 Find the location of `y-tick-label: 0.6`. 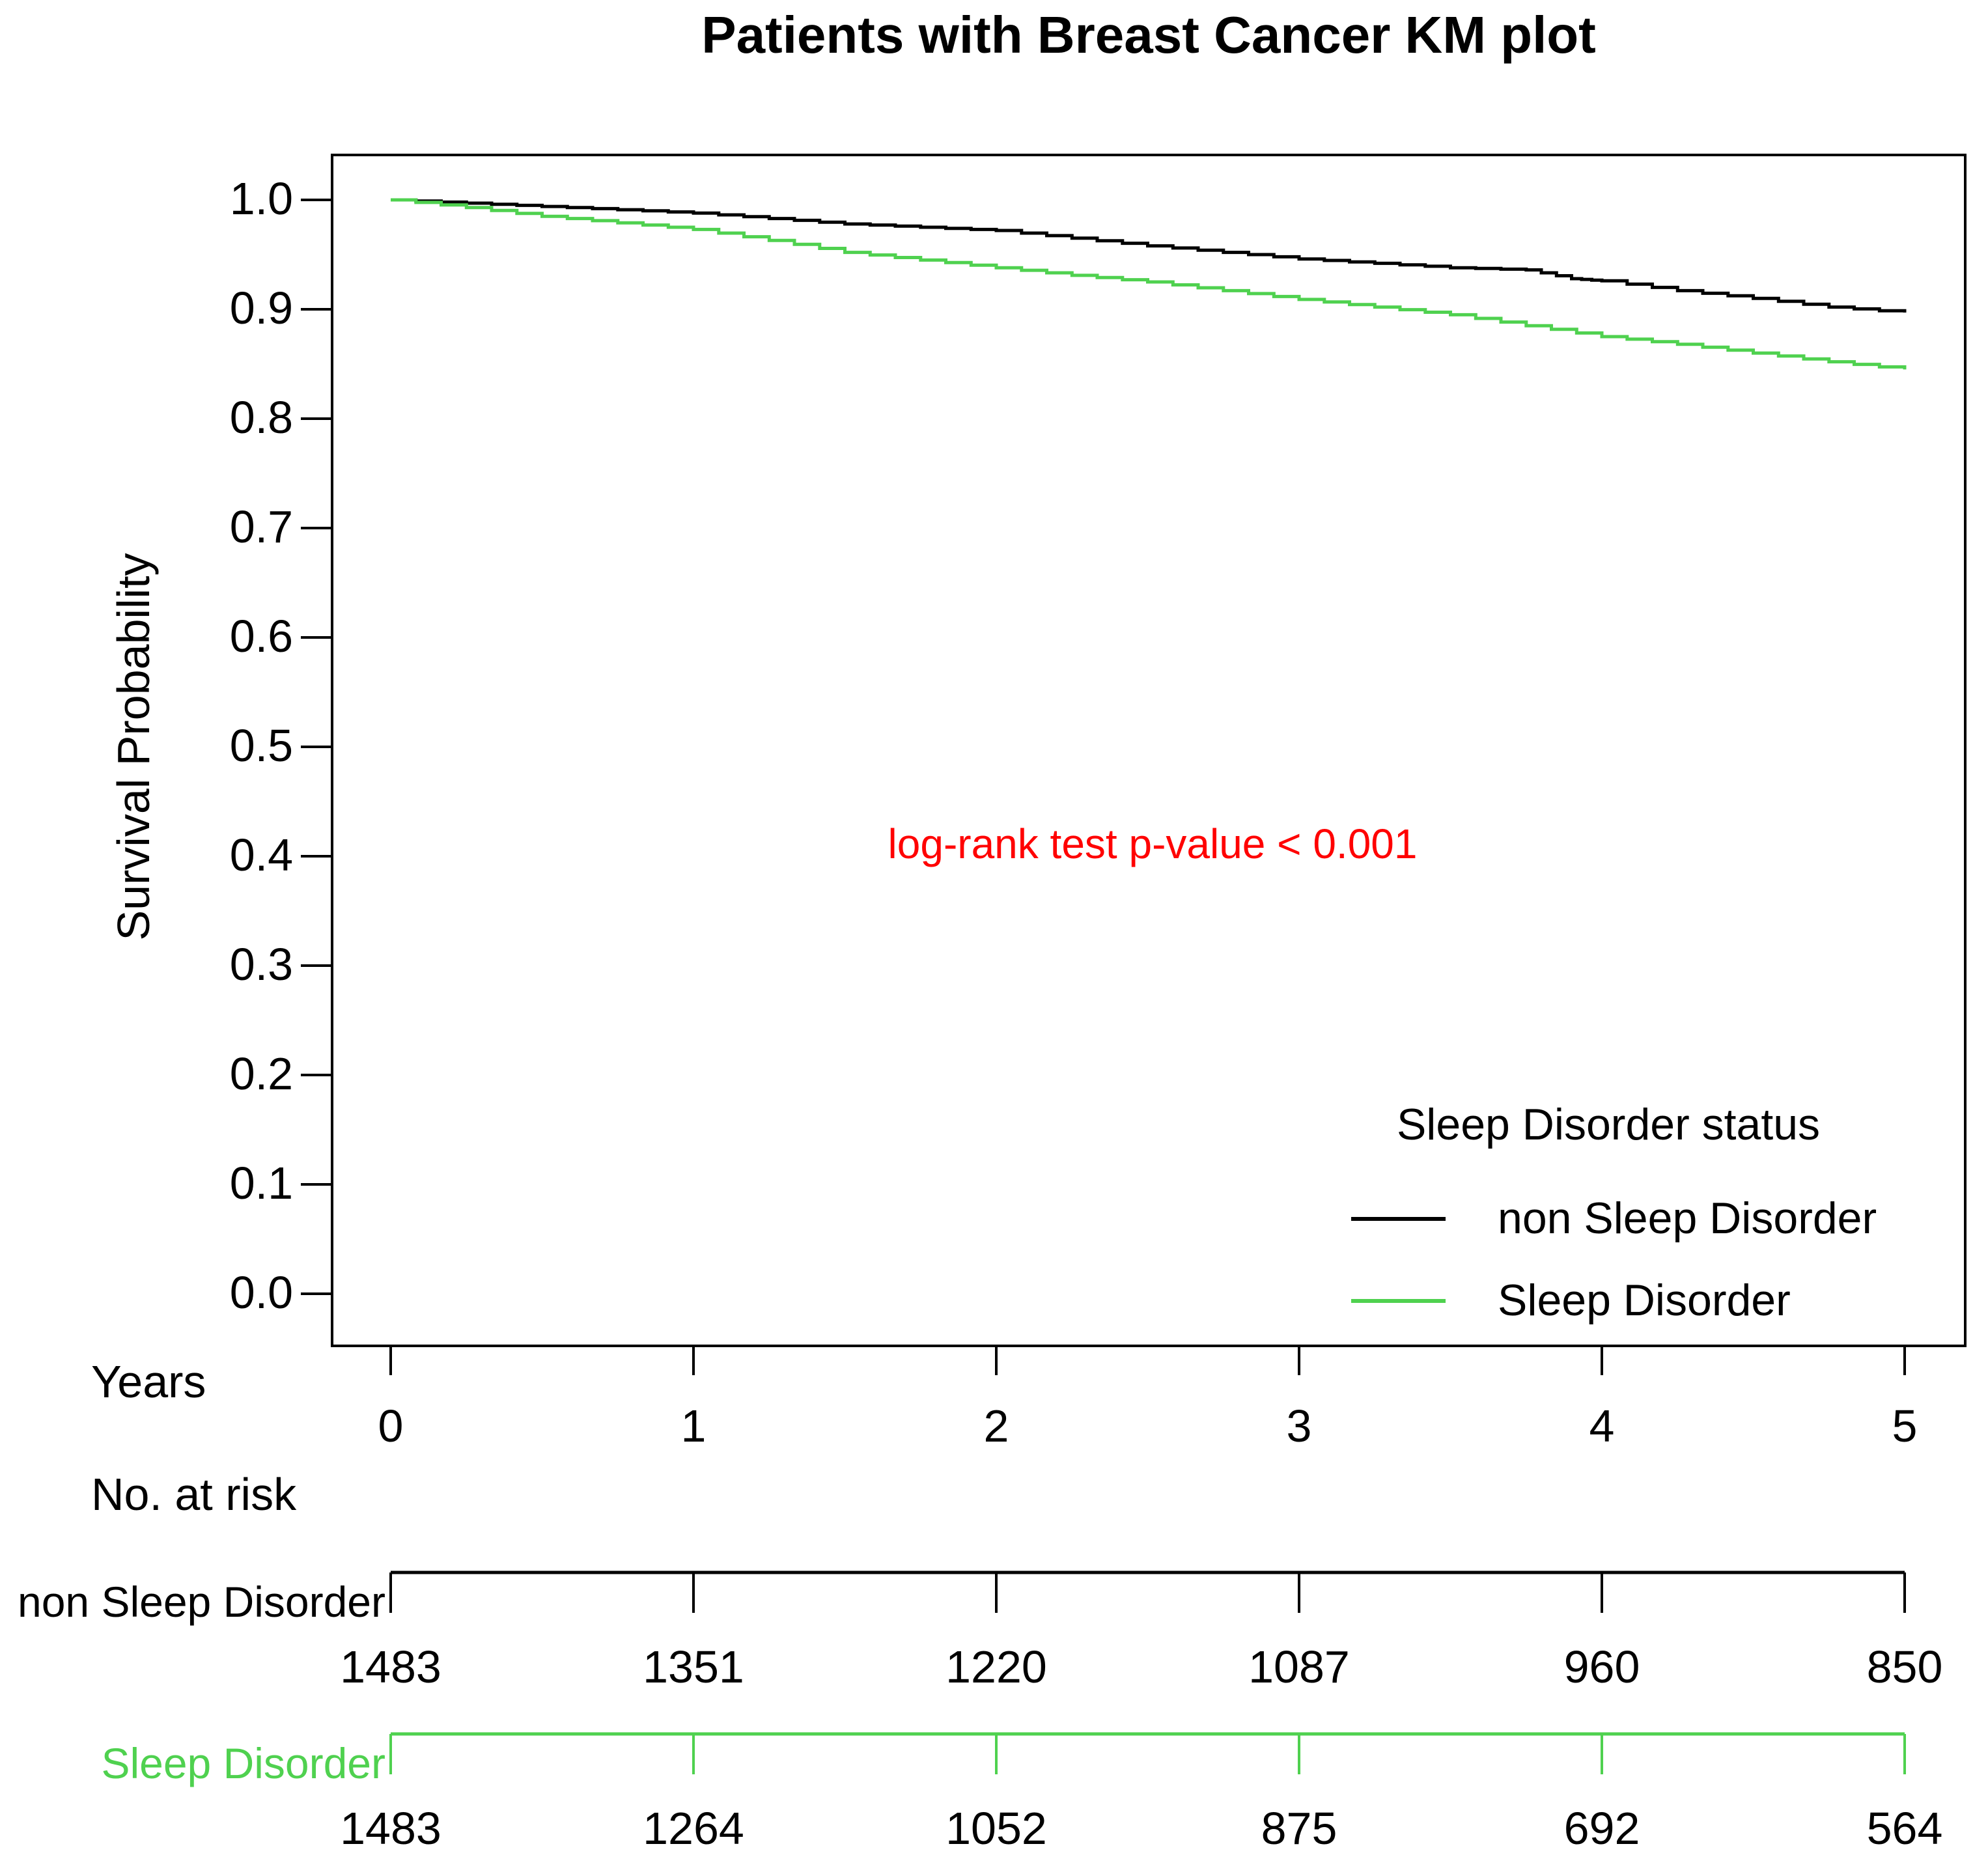

y-tick-label: 0.6 is located at coordinates (261, 637).